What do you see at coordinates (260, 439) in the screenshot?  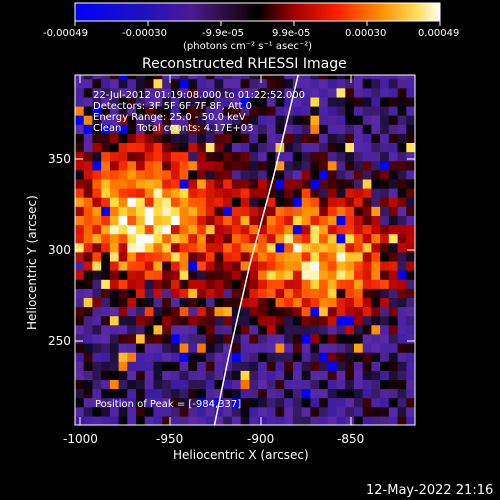 I see `x-tick-label-3: -900` at bounding box center [260, 439].